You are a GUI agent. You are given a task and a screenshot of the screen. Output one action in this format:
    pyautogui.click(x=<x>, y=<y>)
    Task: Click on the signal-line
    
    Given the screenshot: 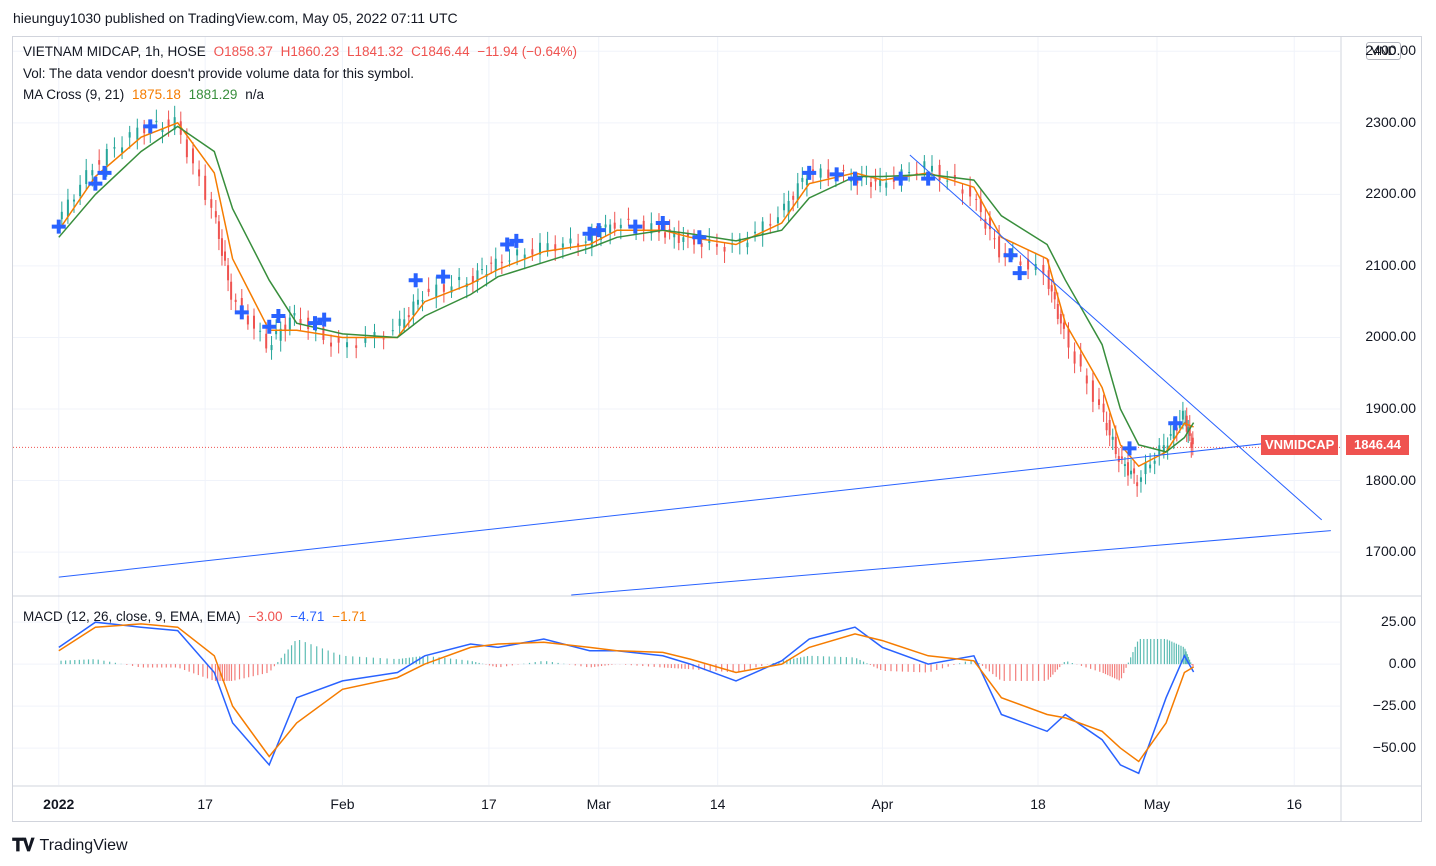 What is the action you would take?
    pyautogui.click(x=626, y=693)
    